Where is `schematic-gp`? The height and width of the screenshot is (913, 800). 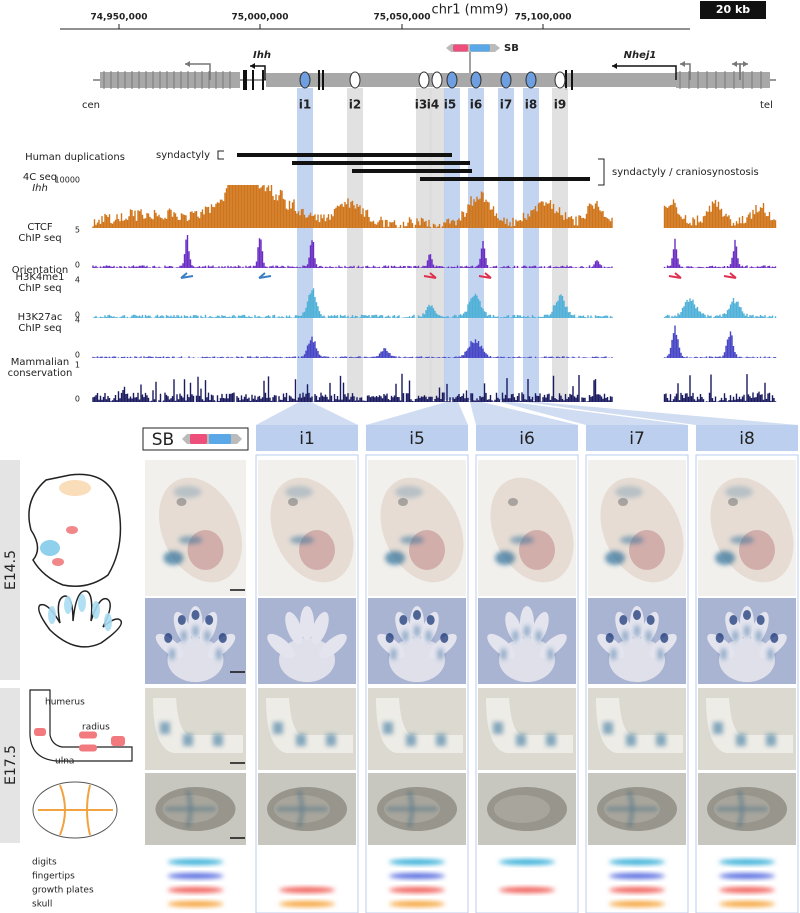
schematic-gp is located at coordinates (58, 562).